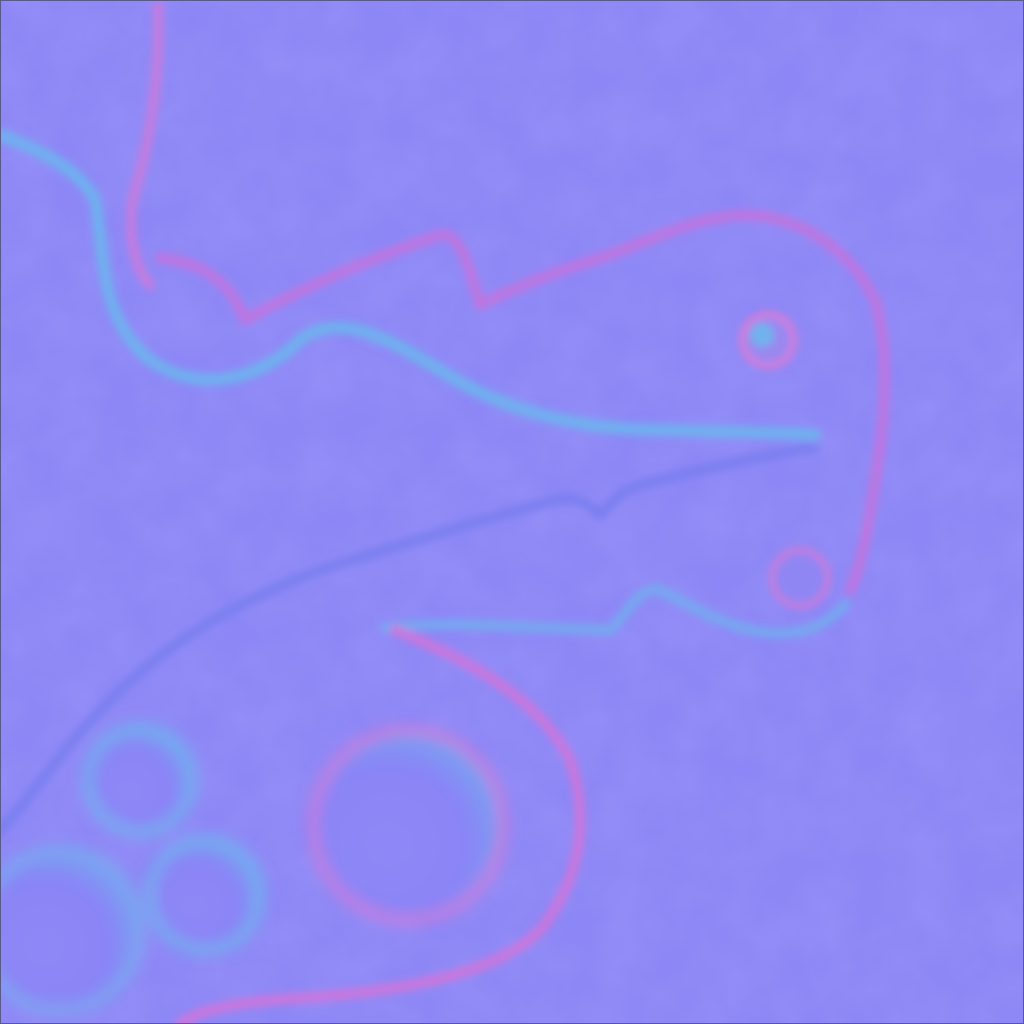 The height and width of the screenshot is (1024, 1024). Describe the element at coordinates (254, 869) in the screenshot. I see `circle-bump-icon` at that location.